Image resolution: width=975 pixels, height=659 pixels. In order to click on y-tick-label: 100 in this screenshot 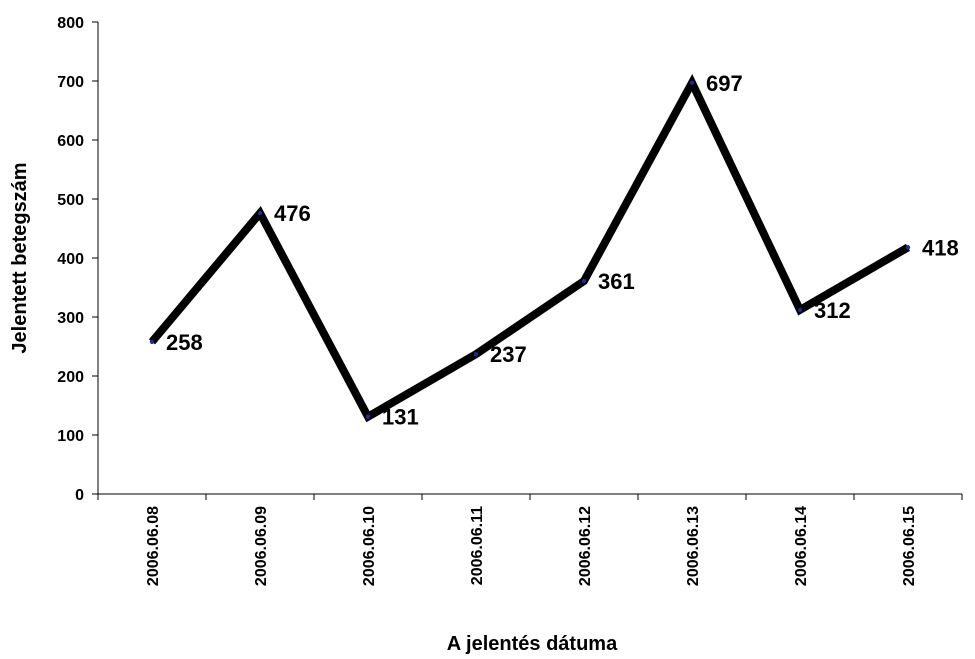, I will do `click(70, 436)`.